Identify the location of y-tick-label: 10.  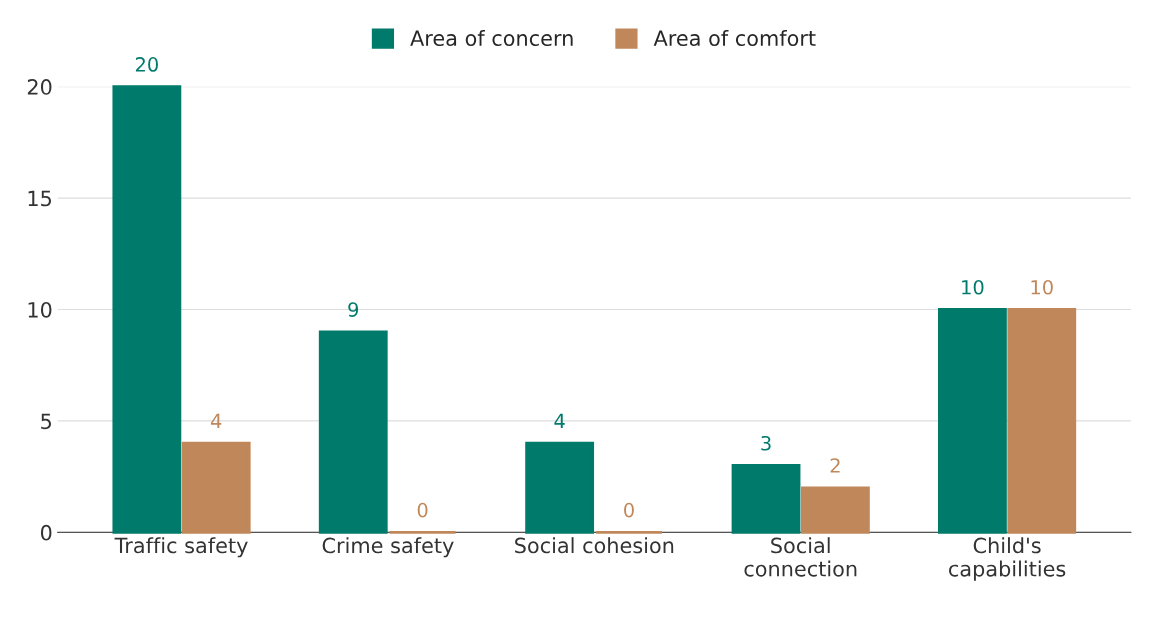
(40, 309).